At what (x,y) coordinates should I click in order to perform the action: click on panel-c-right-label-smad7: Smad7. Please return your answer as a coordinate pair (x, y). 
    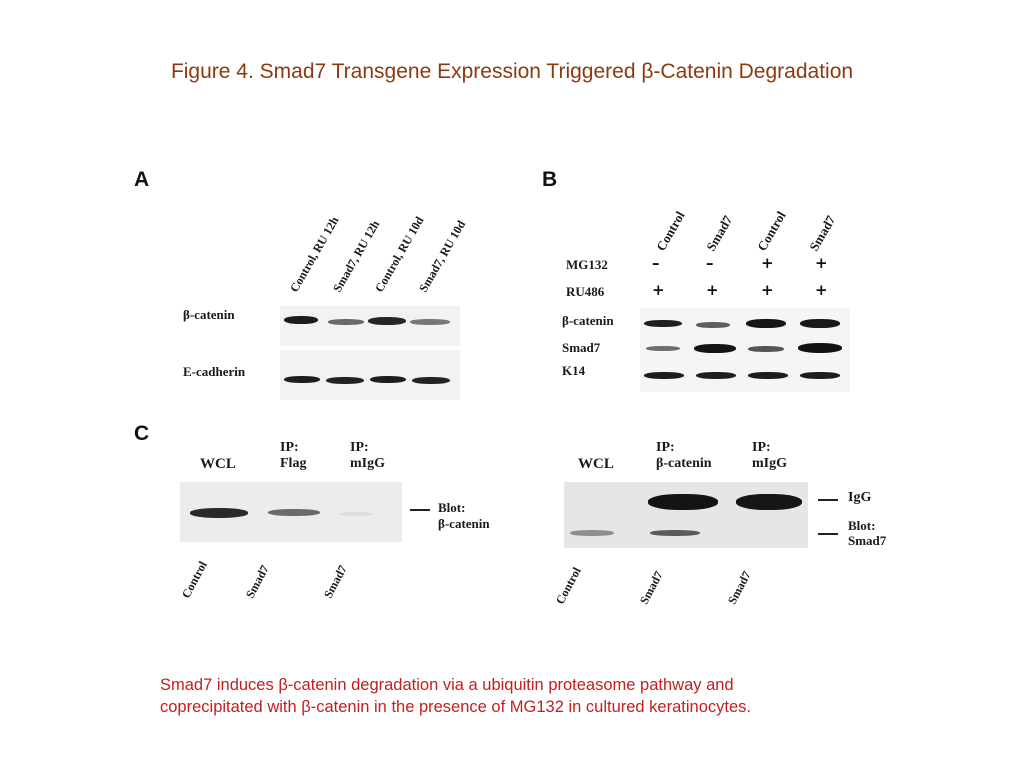
    Looking at the image, I should click on (867, 540).